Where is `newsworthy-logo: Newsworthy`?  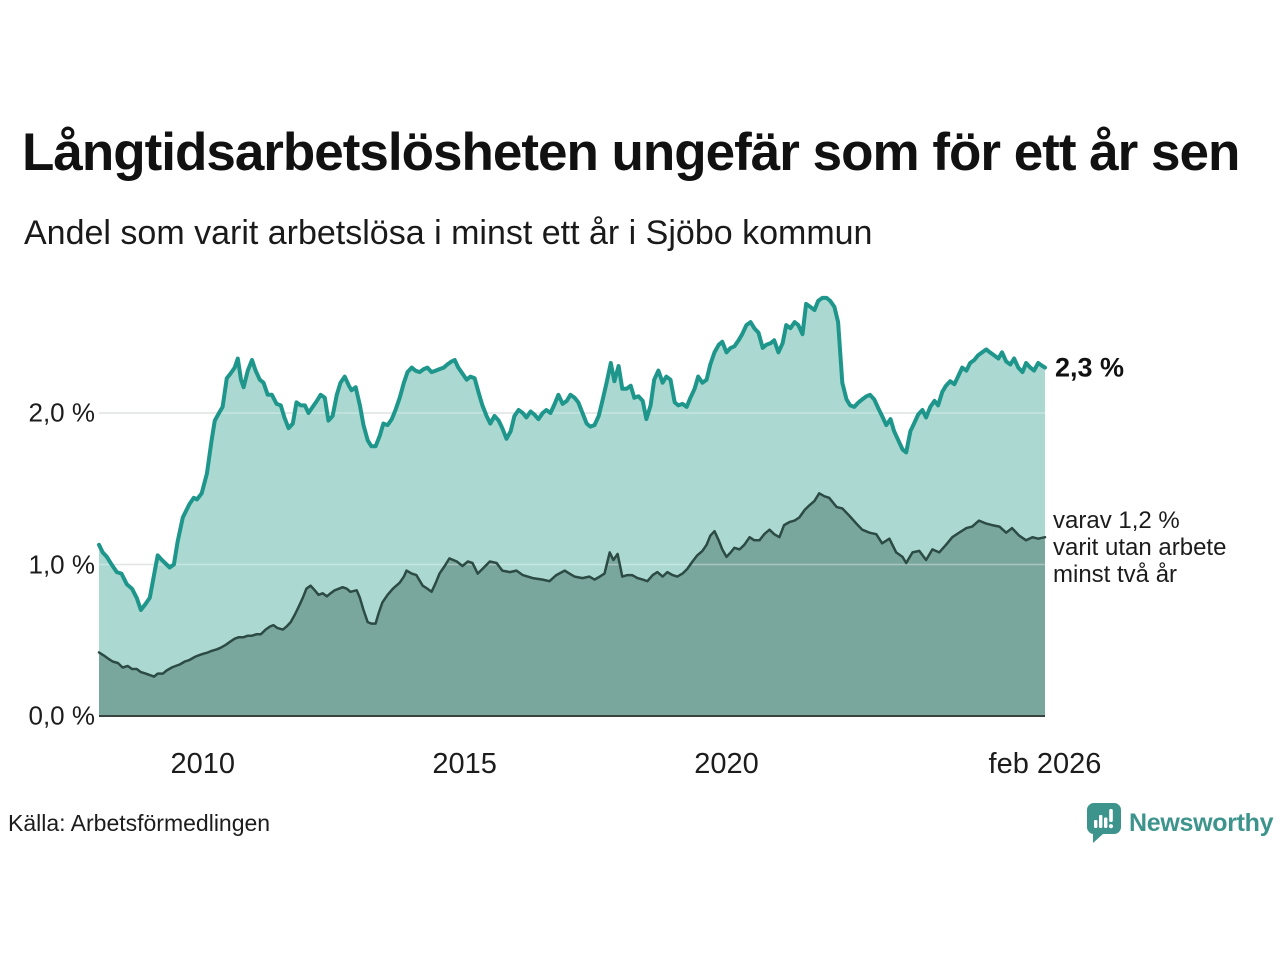
newsworthy-logo: Newsworthy is located at coordinates (1180, 823).